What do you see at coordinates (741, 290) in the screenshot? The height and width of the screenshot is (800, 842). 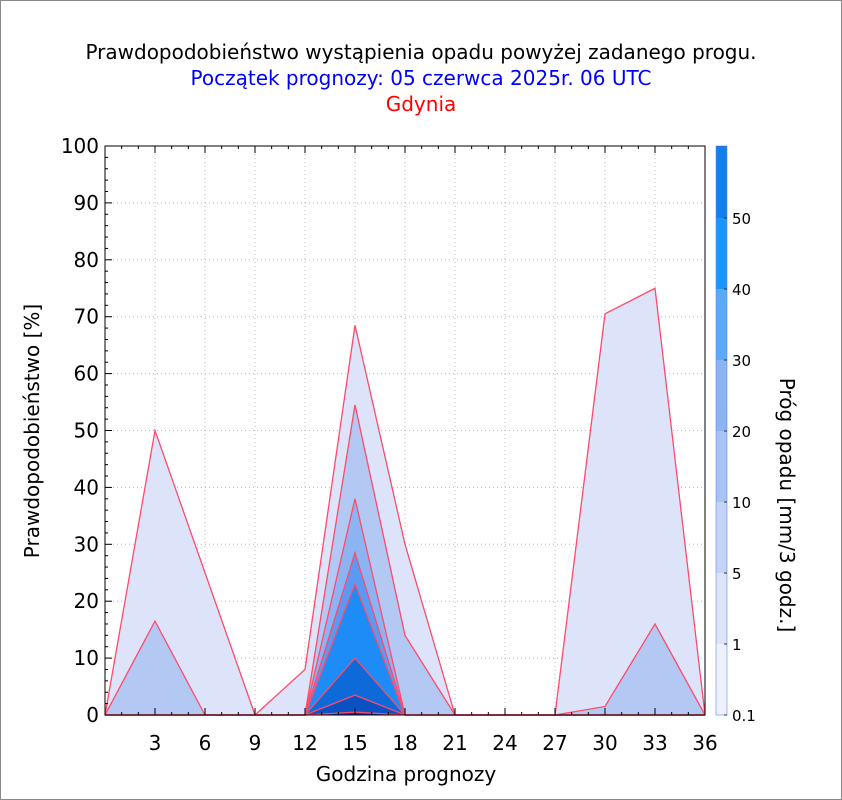 I see `colorbar-label: 40` at bounding box center [741, 290].